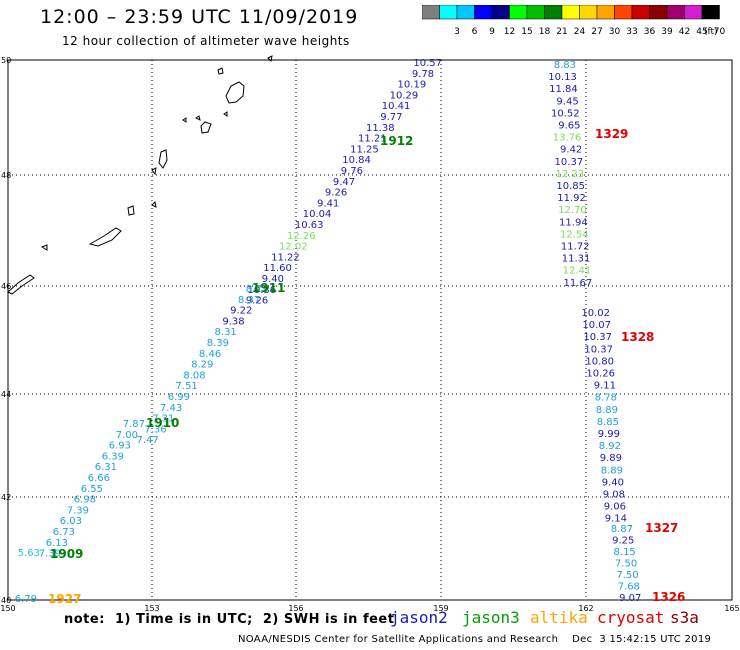 This screenshot has height=650, width=740. Describe the element at coordinates (66, 554) in the screenshot. I see `pass-id-label: 1909` at that location.